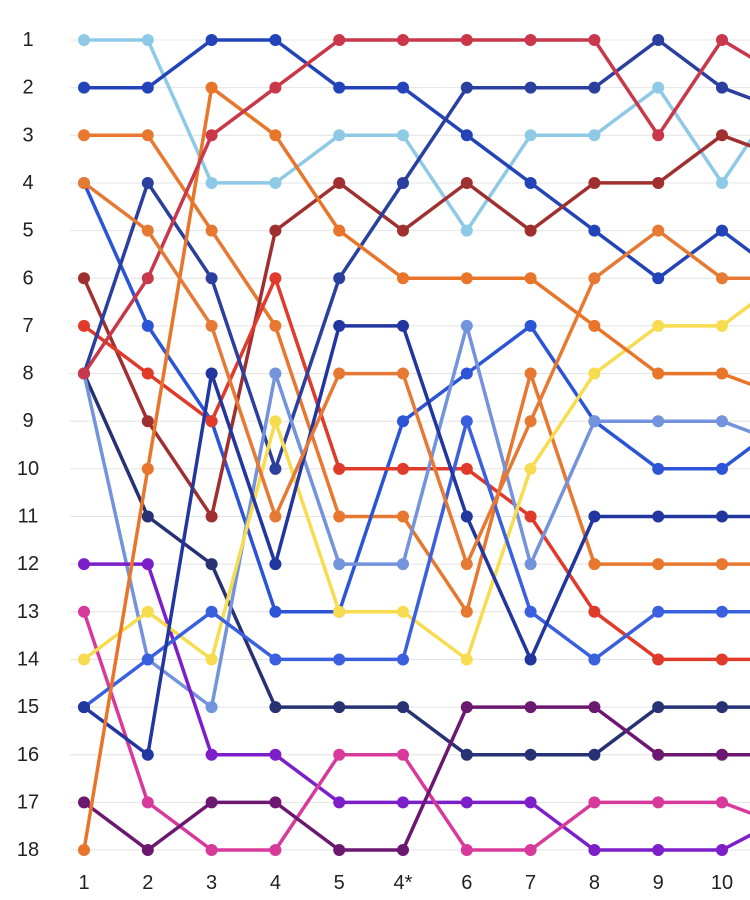 This screenshot has width=750, height=900. Describe the element at coordinates (416, 778) in the screenshot. I see `series-line` at that location.